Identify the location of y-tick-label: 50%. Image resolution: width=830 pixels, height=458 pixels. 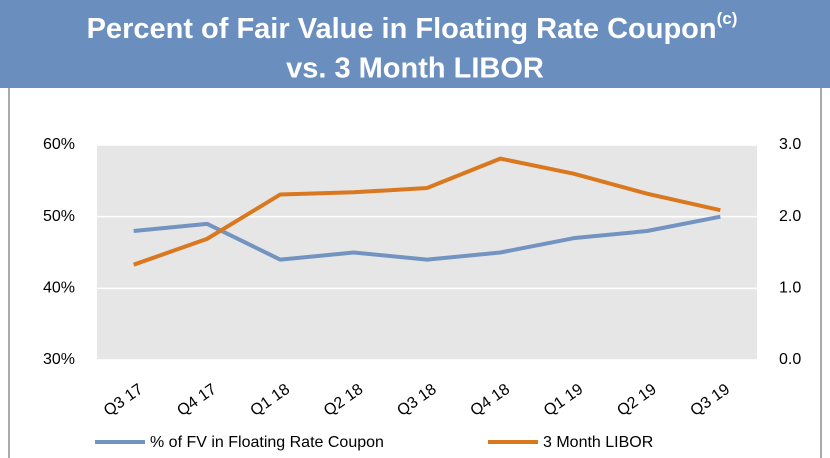
(59, 216).